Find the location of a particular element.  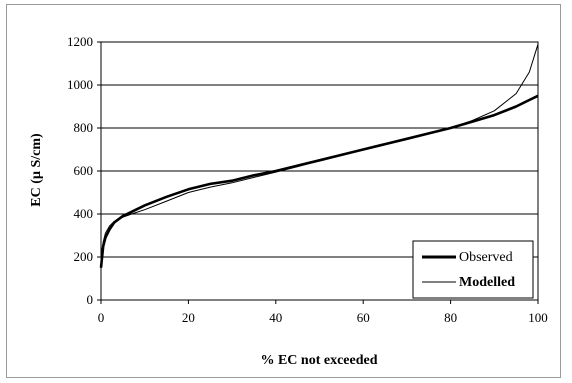

y-axis-ticks: 0 200 400 600 800 1000 1200 is located at coordinates (84, 170).